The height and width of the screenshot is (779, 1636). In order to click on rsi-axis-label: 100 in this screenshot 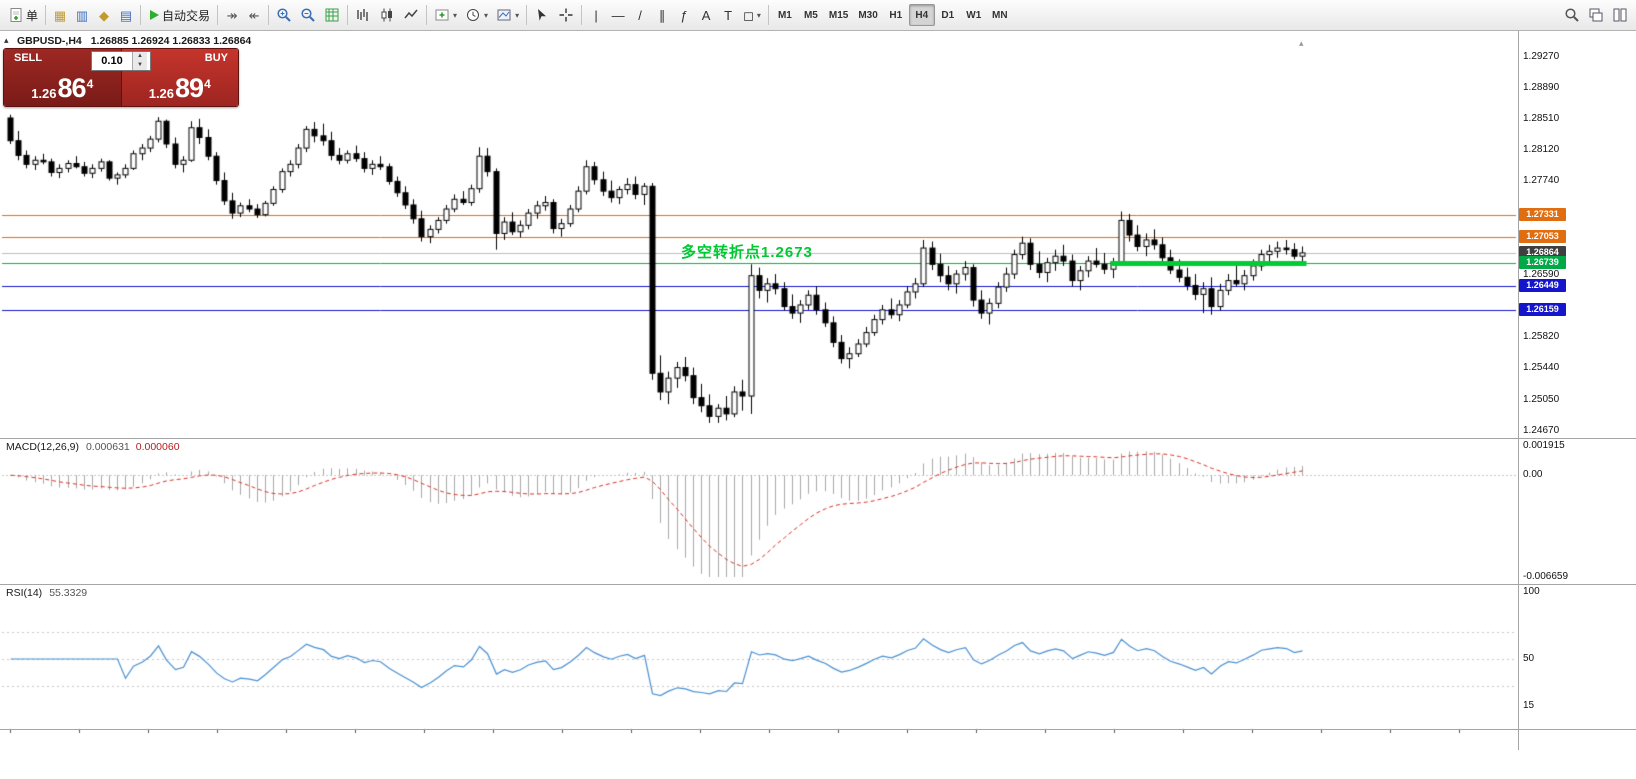, I will do `click(1531, 591)`.